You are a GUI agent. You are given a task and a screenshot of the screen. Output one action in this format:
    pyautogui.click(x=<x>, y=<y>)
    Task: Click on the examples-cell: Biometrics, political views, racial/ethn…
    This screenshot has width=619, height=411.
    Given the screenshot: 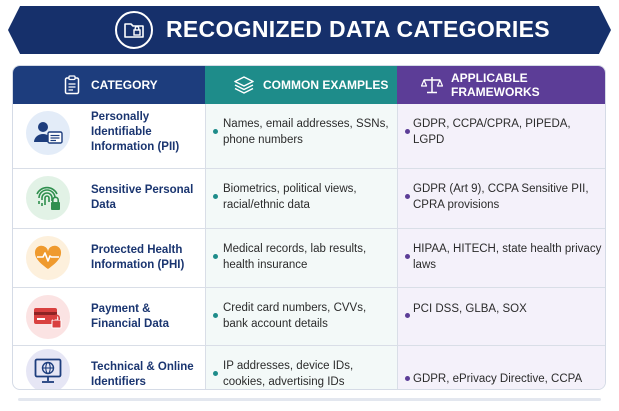 What is the action you would take?
    pyautogui.click(x=290, y=197)
    